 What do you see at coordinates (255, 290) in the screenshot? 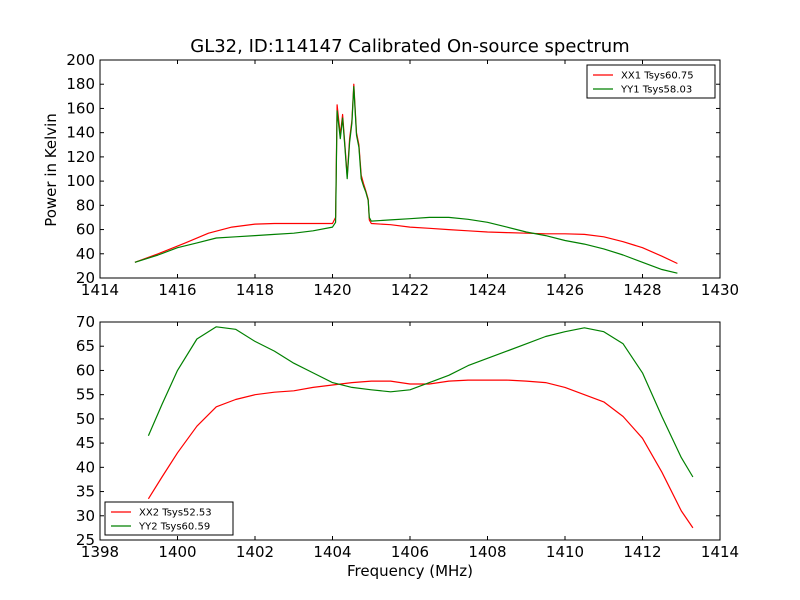
I see `x-tick-label: 1418` at bounding box center [255, 290].